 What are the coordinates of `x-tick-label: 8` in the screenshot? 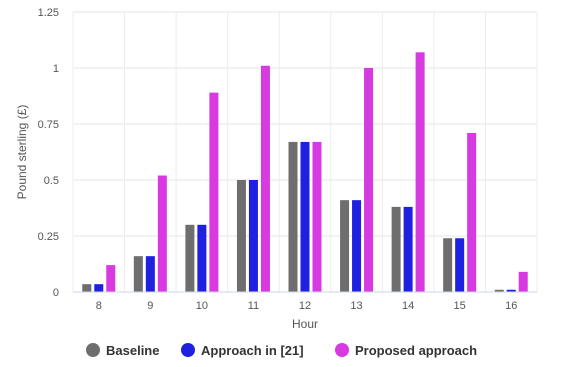 It's located at (99, 306).